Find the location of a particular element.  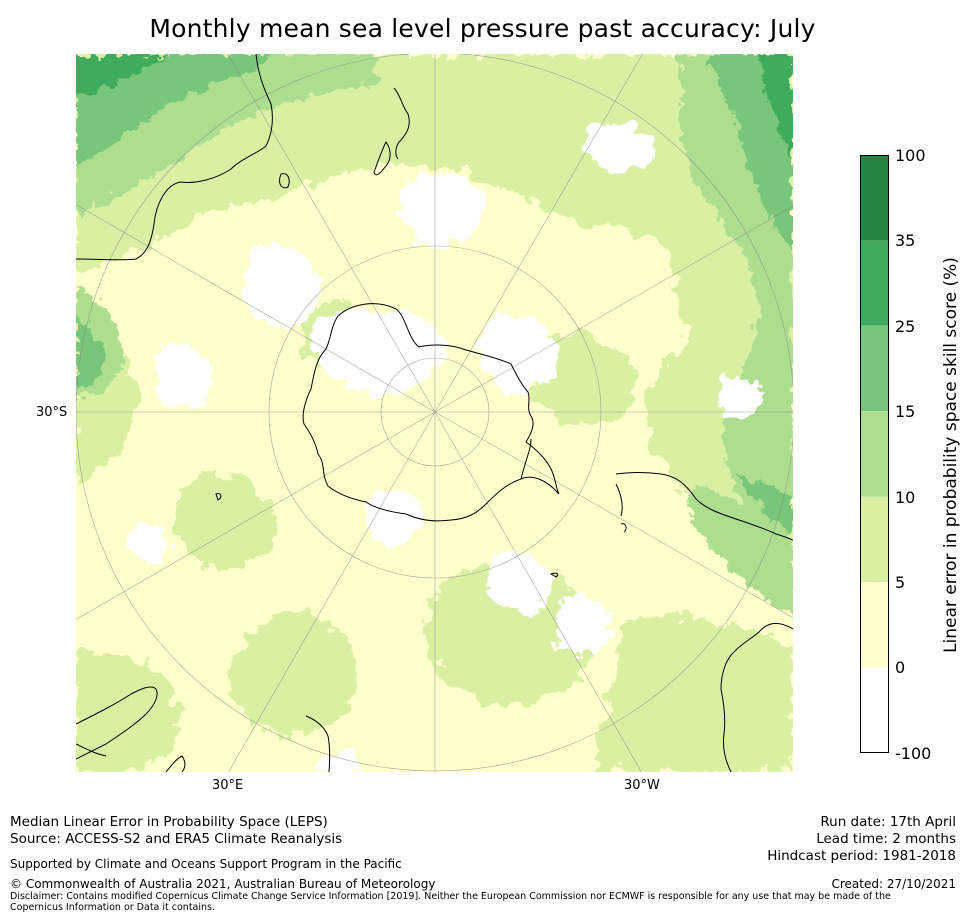

cbar-tick-neg100: -100 is located at coordinates (913, 753).